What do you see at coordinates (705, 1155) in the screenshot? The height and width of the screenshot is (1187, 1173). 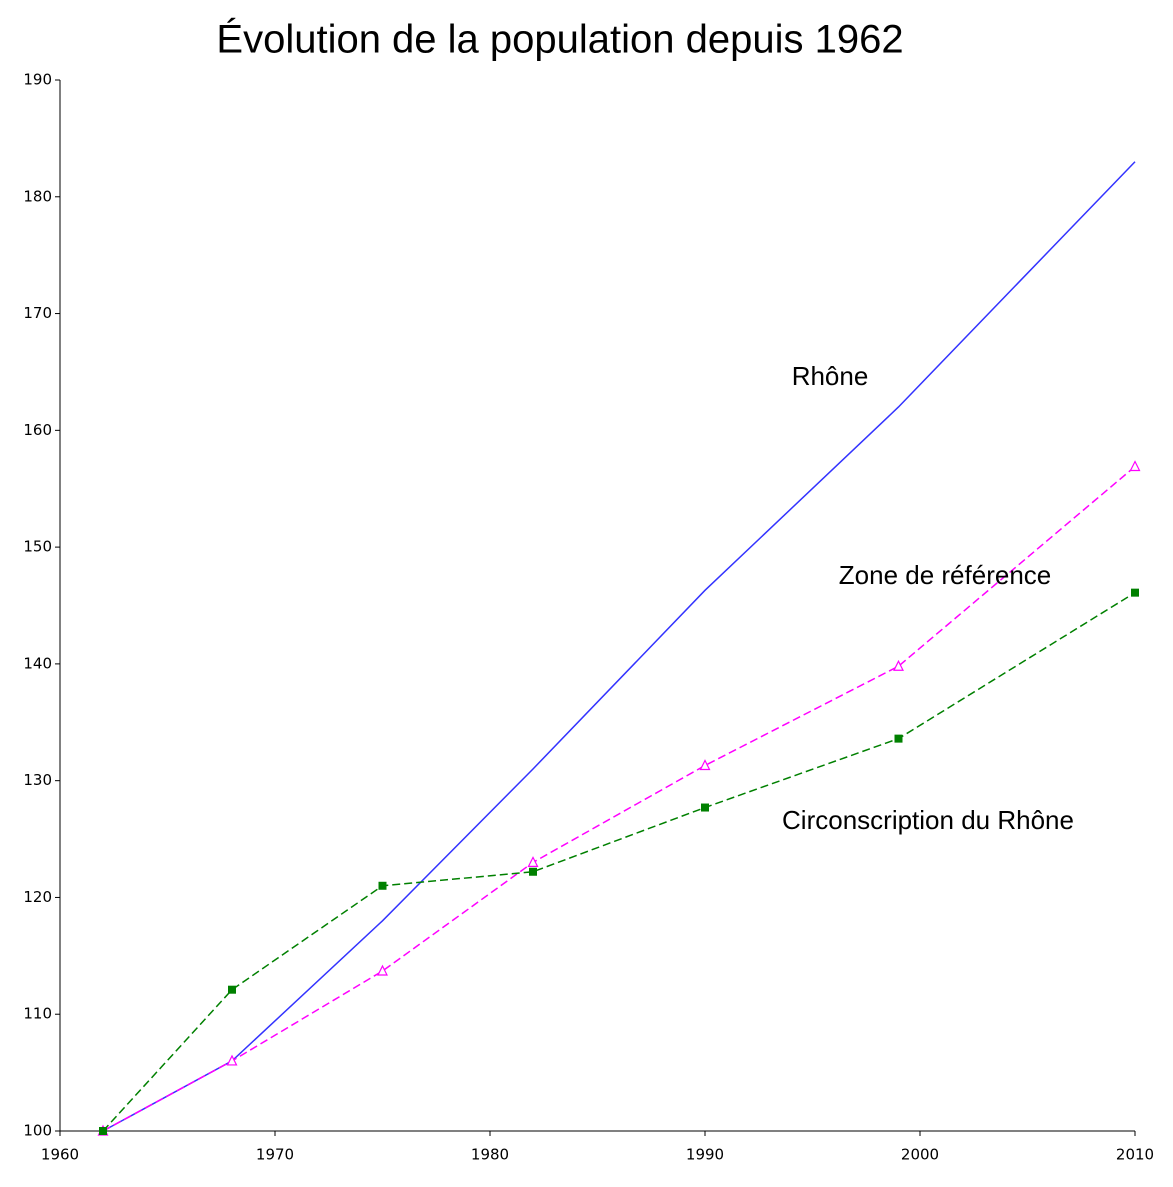 I see `x-tick-label: 1990` at bounding box center [705, 1155].